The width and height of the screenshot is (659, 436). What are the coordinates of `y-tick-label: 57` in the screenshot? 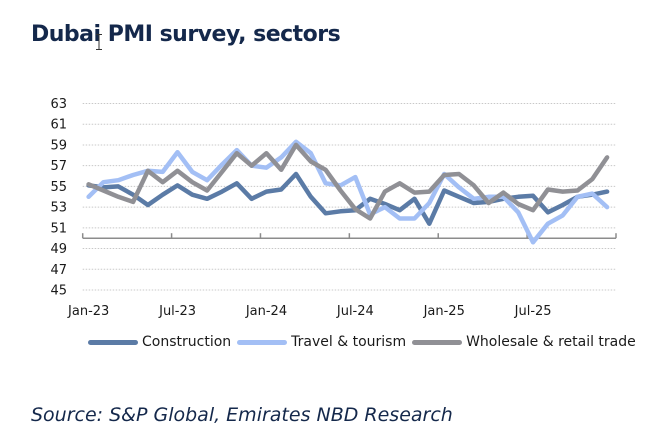 It's located at (58, 166).